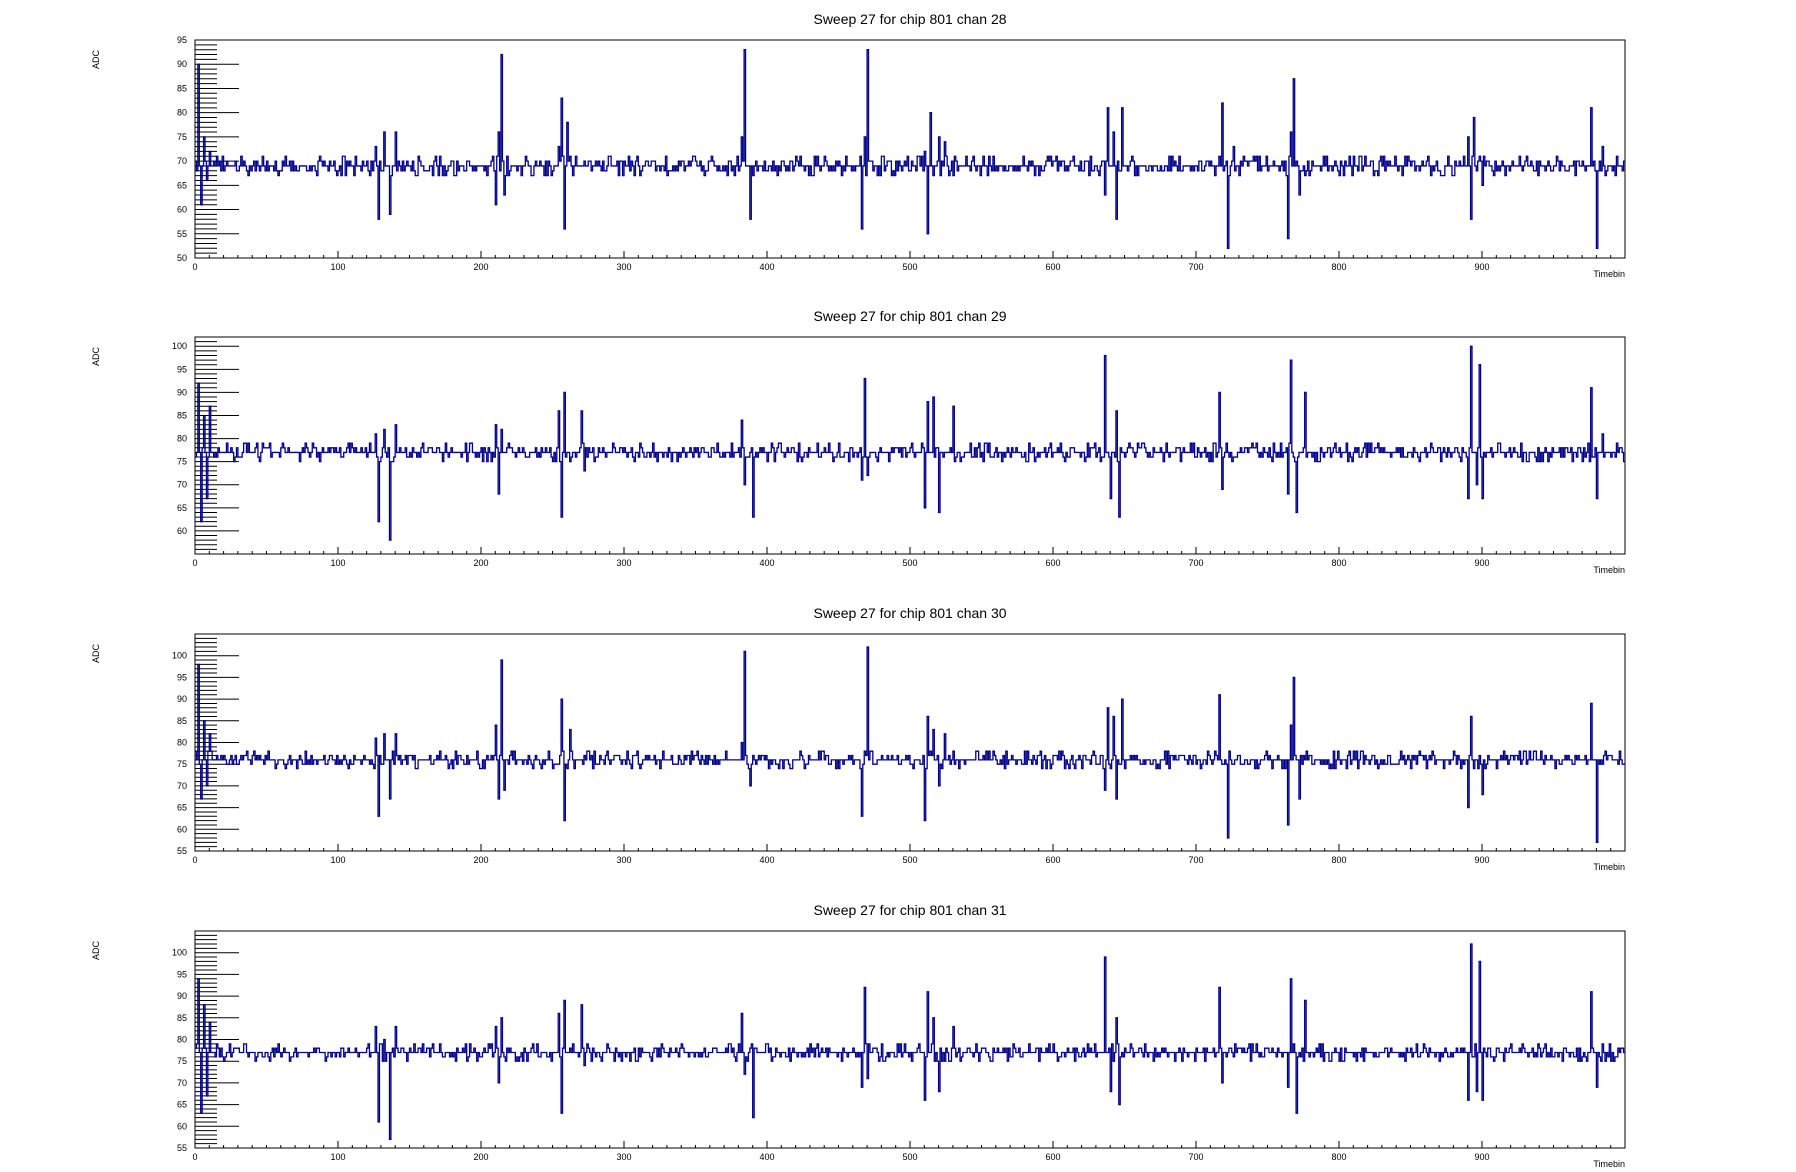  I want to click on chart-title: Sweep 27 for chip 801 chan 29, so click(909, 316).